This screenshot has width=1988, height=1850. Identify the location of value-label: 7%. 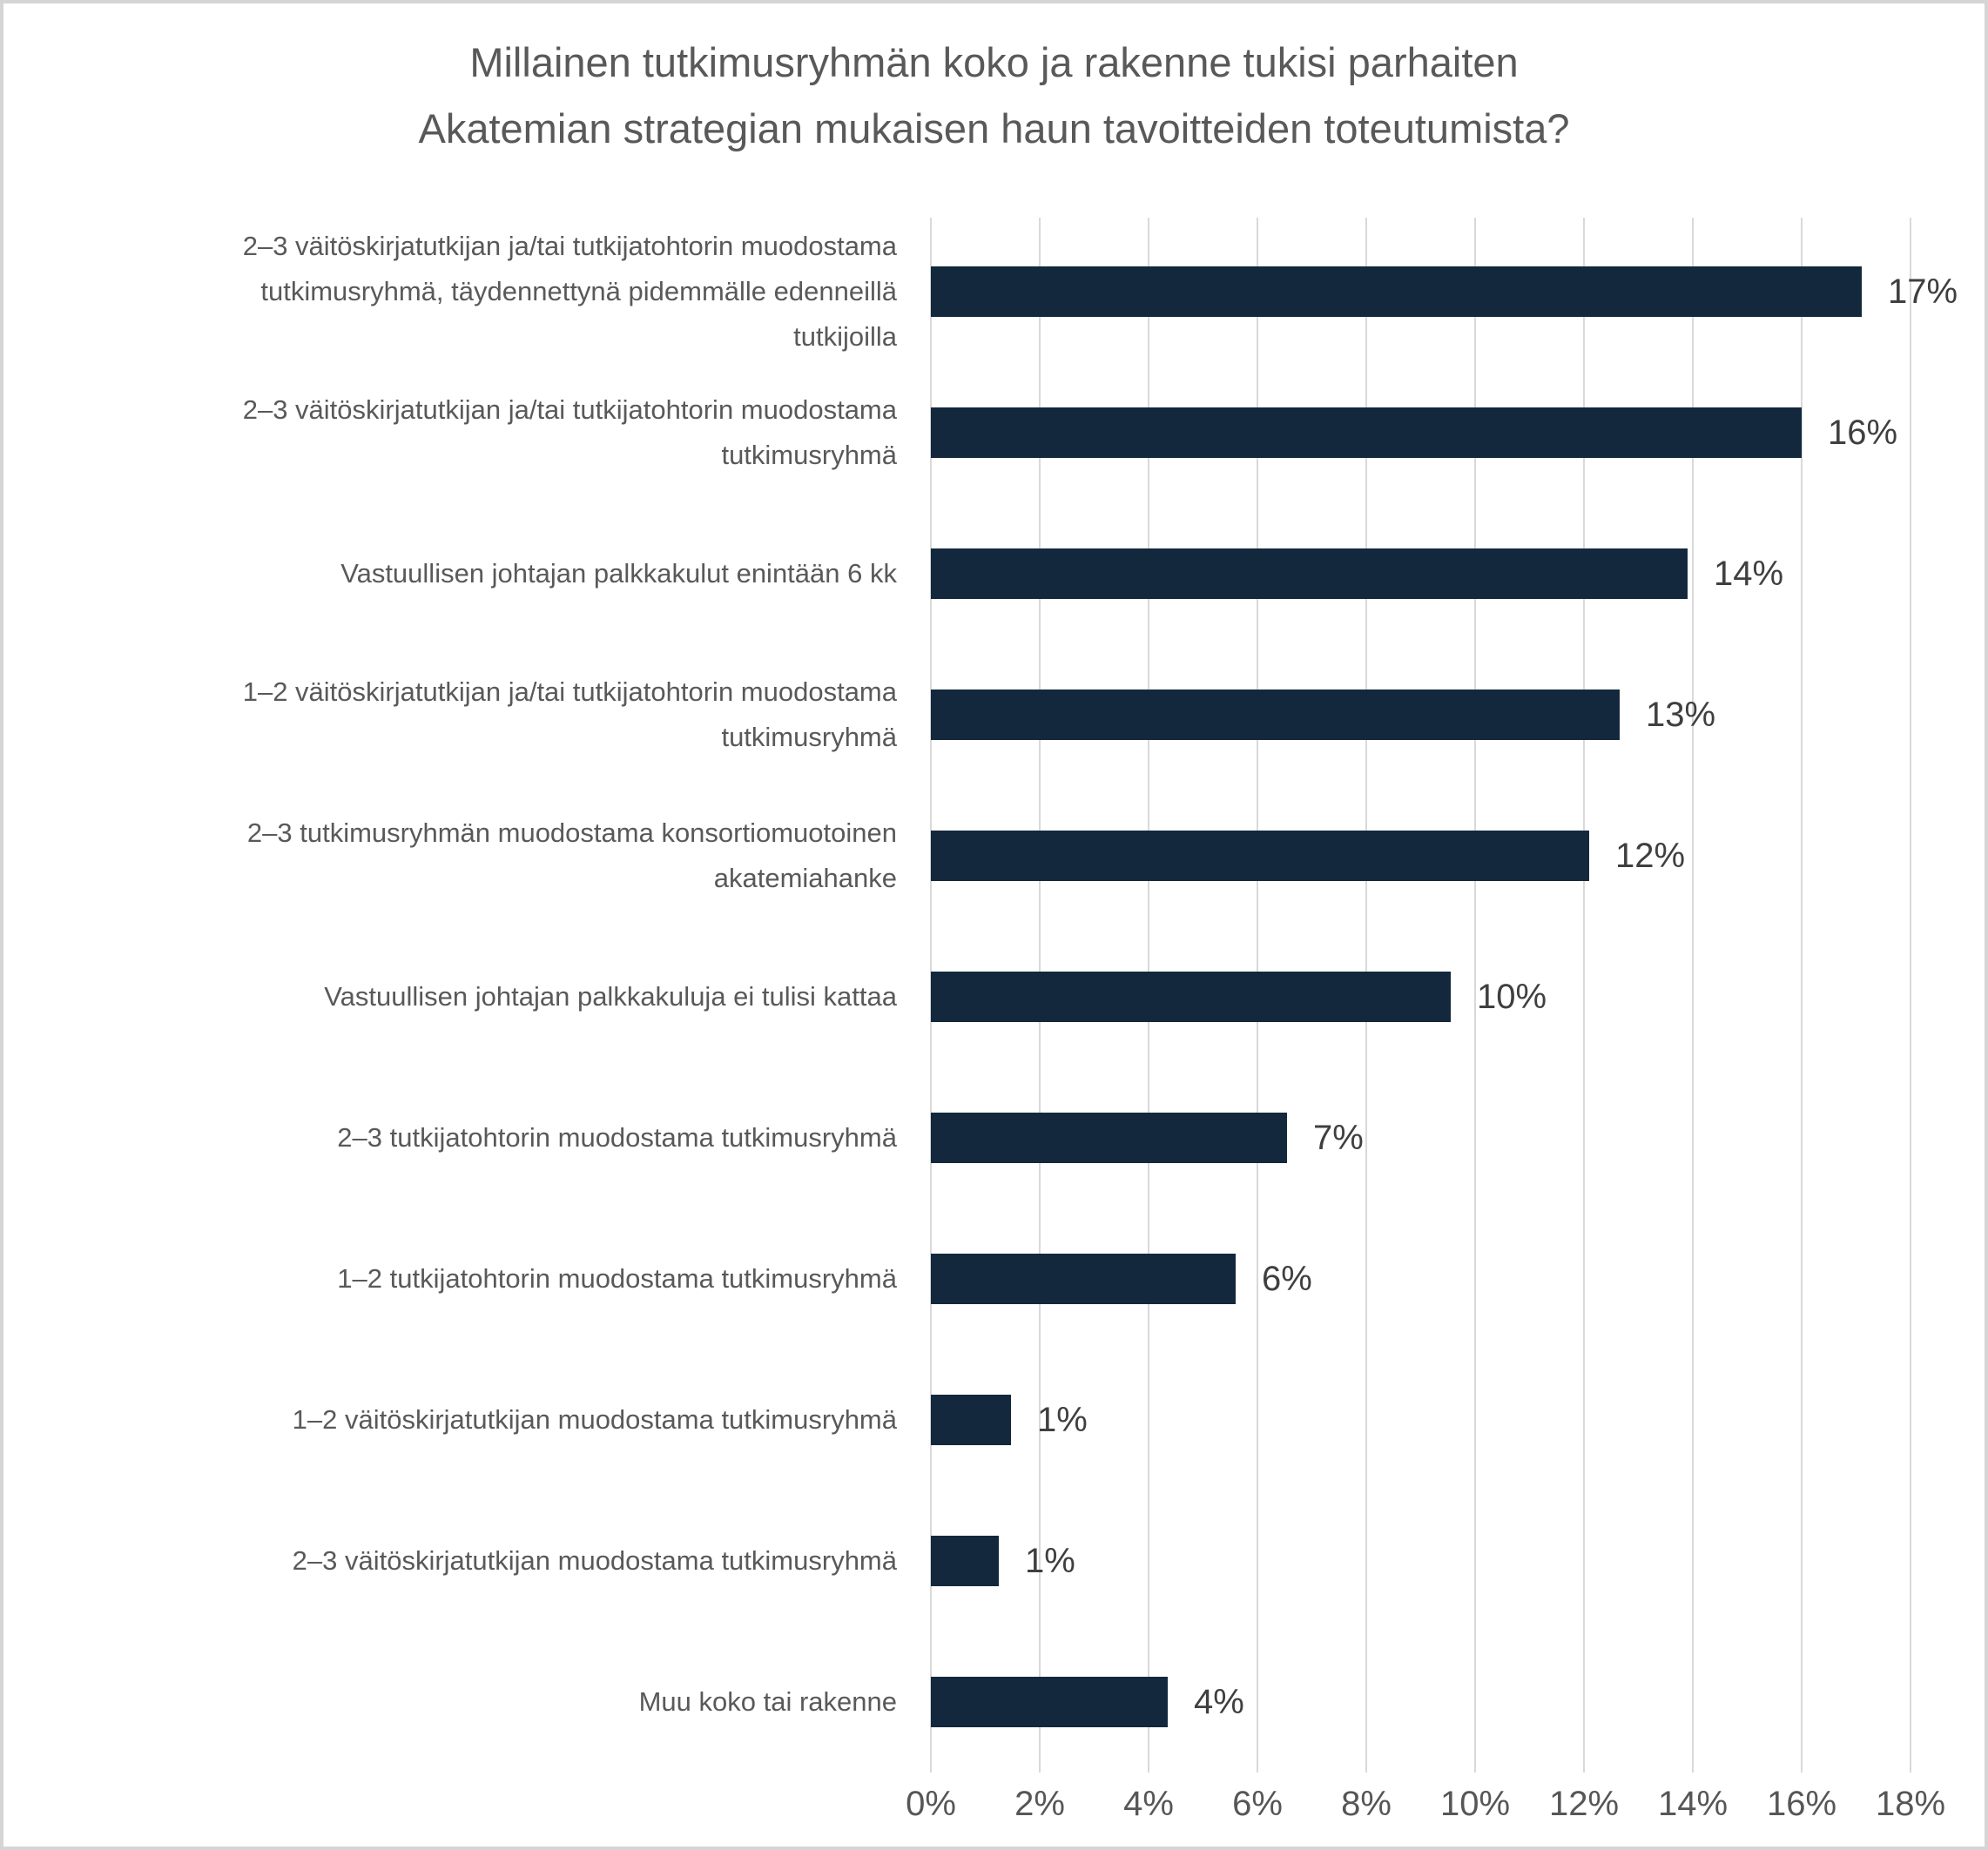
(1338, 1138).